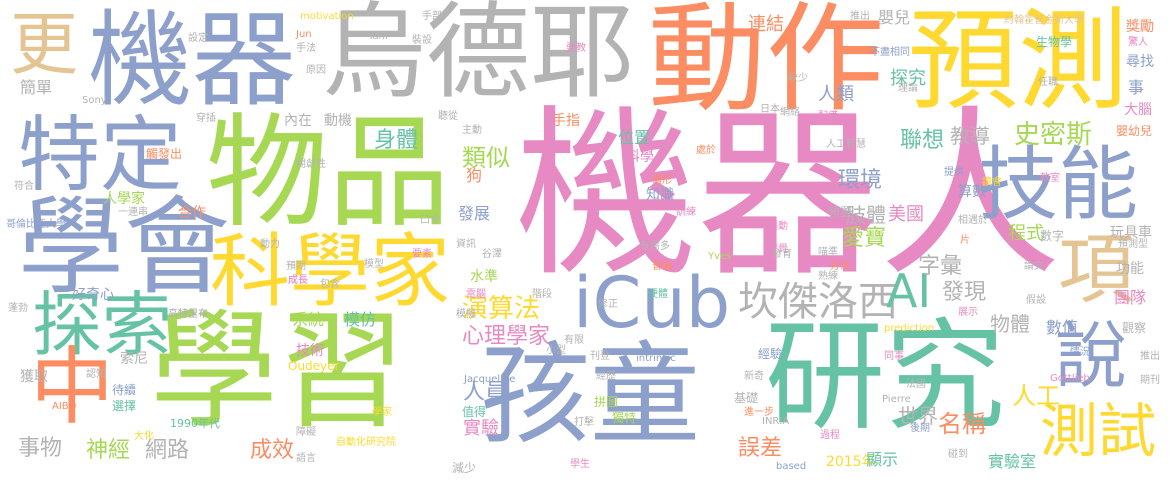 The image size is (1175, 482). What do you see at coordinates (818, 302) in the screenshot?
I see `word-kanjieluoxi: 坎傑洛西` at bounding box center [818, 302].